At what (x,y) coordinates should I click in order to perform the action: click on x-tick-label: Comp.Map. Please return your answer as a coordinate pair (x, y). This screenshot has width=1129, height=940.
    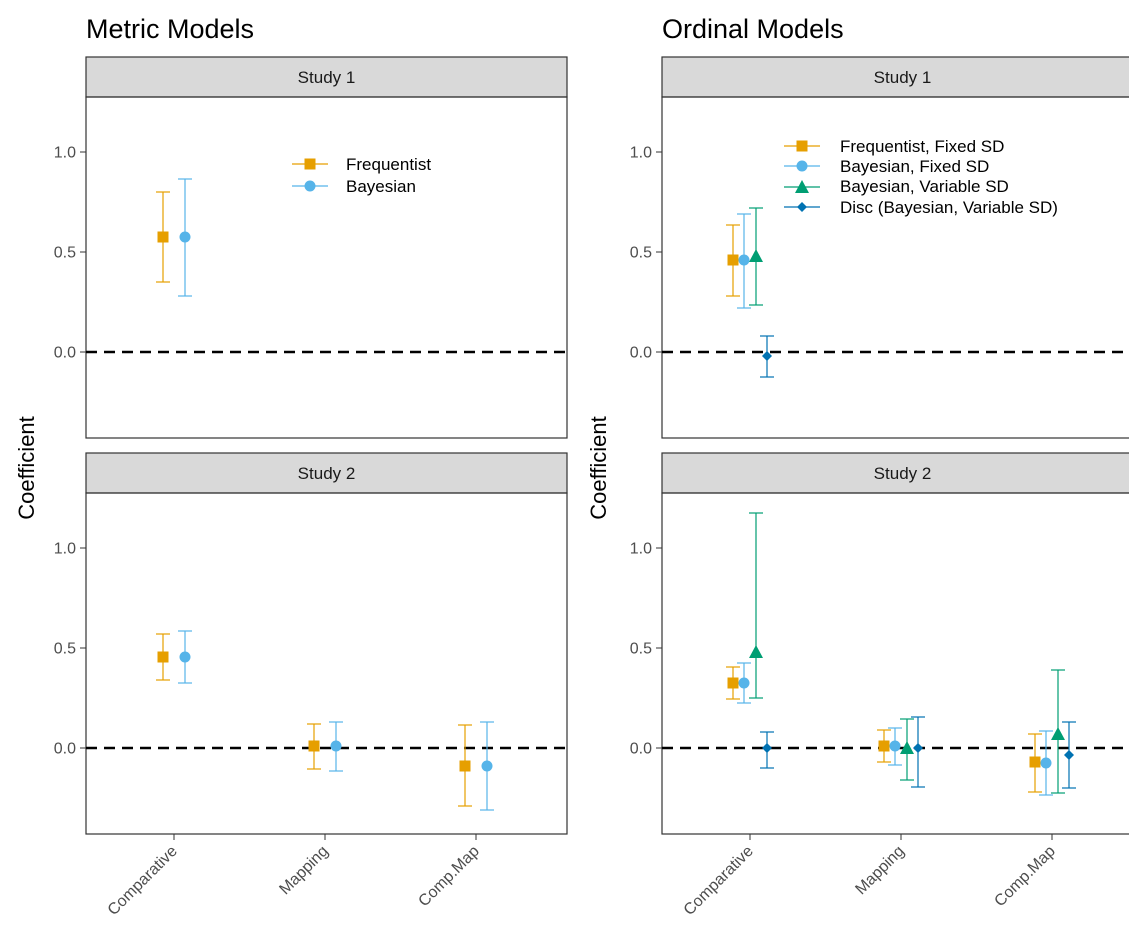
    Looking at the image, I should click on (1024, 876).